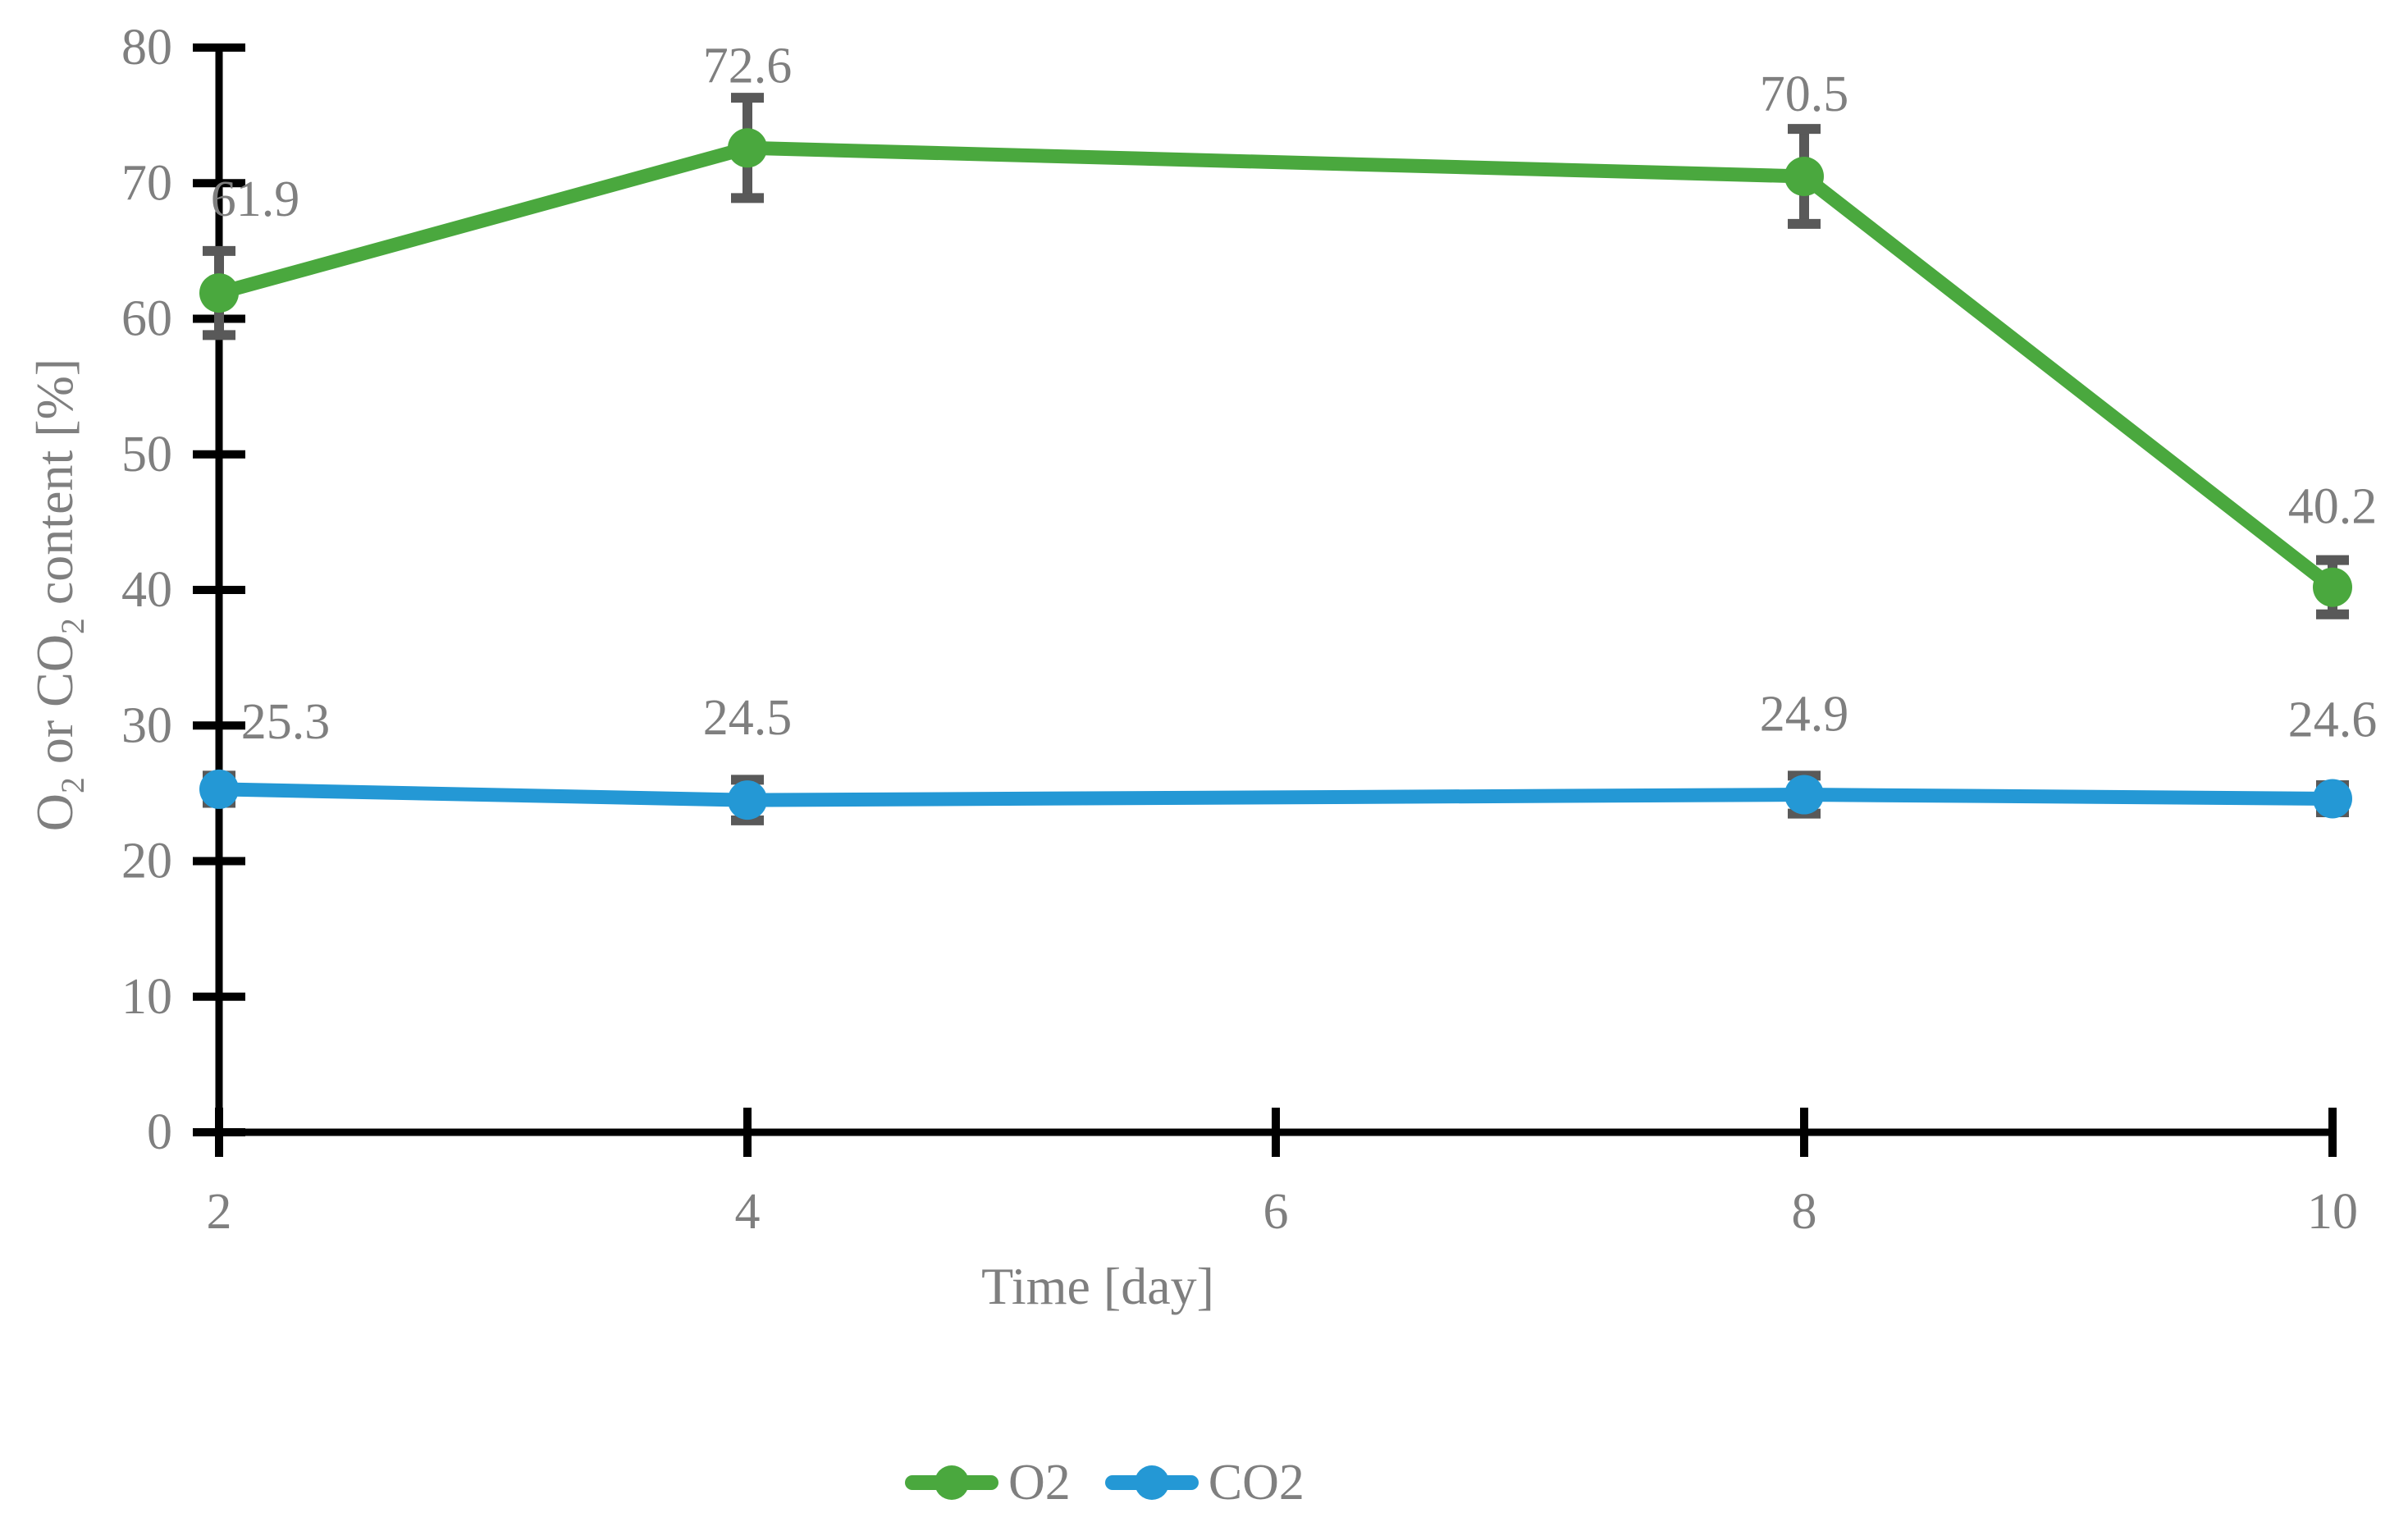  What do you see at coordinates (54, 812) in the screenshot?
I see `y-axis-title-part: O` at bounding box center [54, 812].